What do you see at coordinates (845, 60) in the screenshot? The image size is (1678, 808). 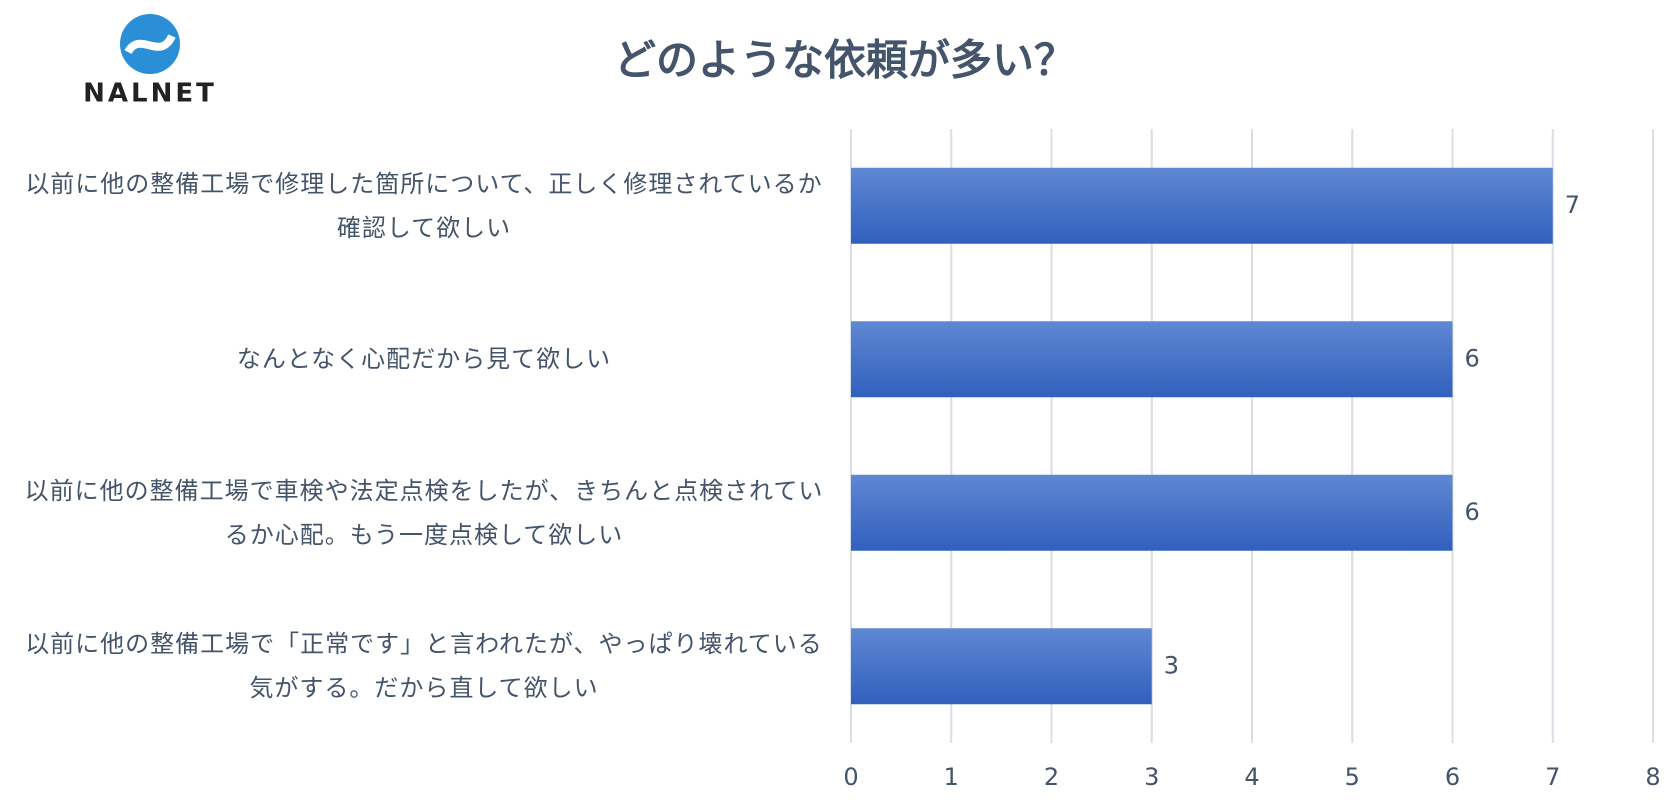 I see `chart-title: どのような依頼が多い？` at bounding box center [845, 60].